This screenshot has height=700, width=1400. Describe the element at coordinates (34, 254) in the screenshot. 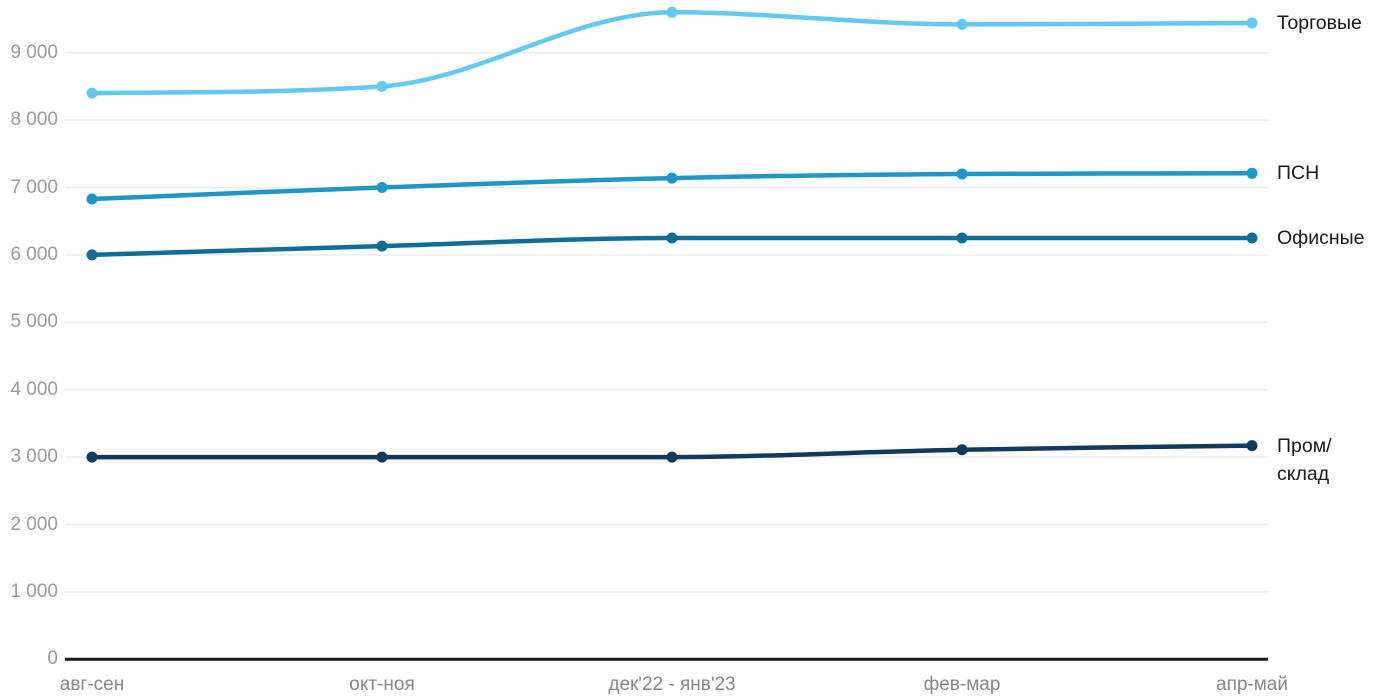

I see `y-tick-label: 6 000` at that location.